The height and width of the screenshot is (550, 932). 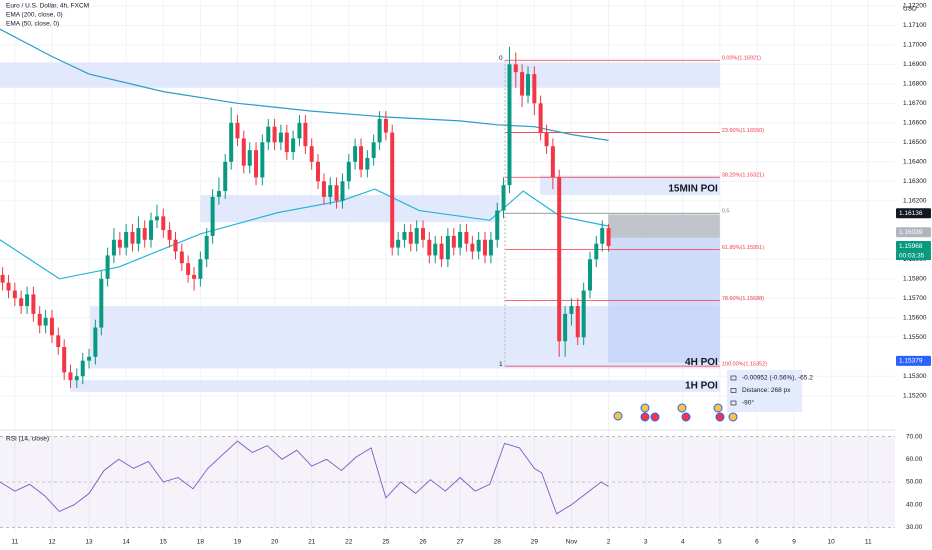 I want to click on y-tick-label: 1.16700, so click(x=915, y=103).